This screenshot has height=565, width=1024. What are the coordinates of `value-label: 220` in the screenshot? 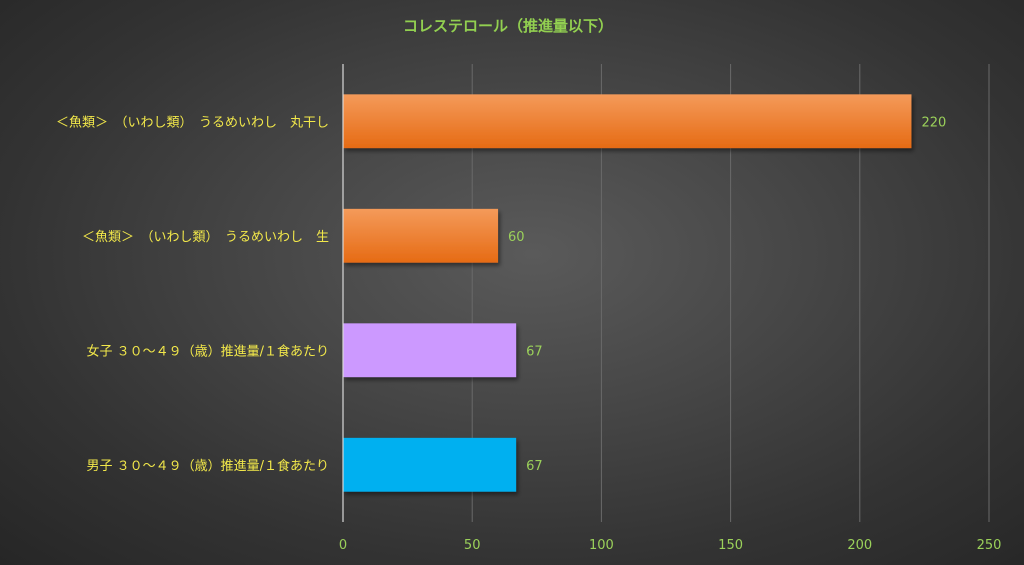 It's located at (933, 122).